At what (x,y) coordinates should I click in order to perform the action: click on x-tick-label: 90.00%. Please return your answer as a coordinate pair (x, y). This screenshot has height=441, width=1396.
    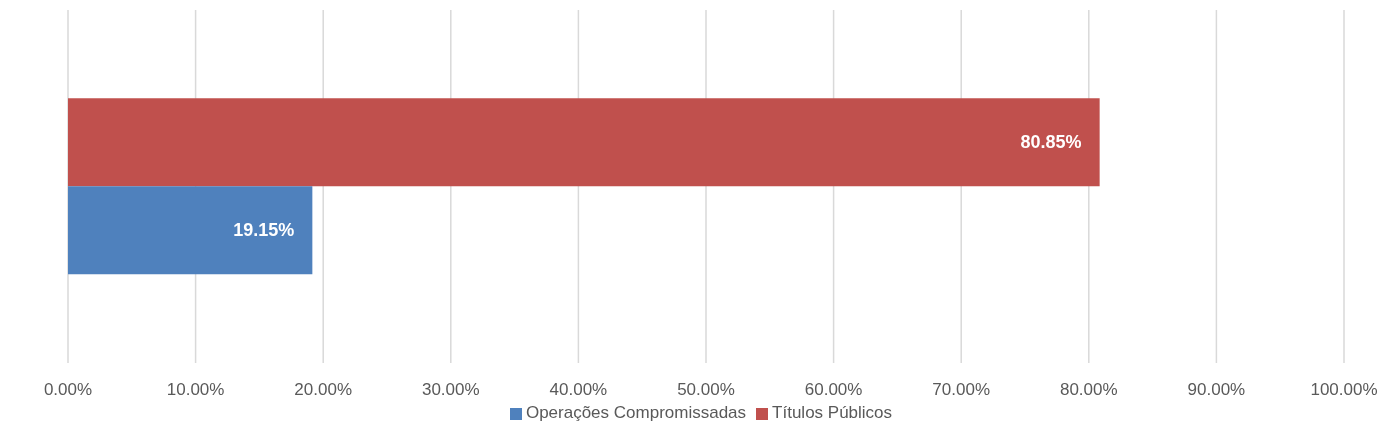
    Looking at the image, I should click on (1216, 390).